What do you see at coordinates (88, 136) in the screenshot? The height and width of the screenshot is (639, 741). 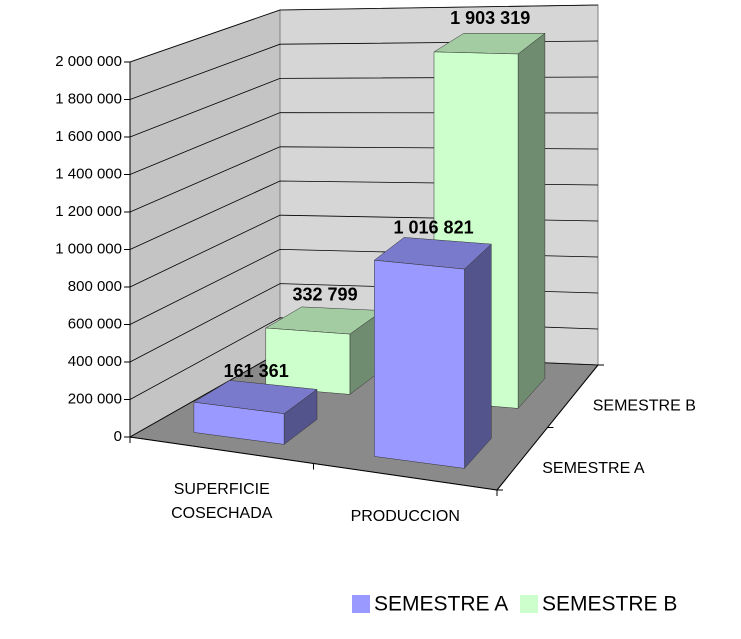 I see `y-tick-label: 1 600 000` at bounding box center [88, 136].